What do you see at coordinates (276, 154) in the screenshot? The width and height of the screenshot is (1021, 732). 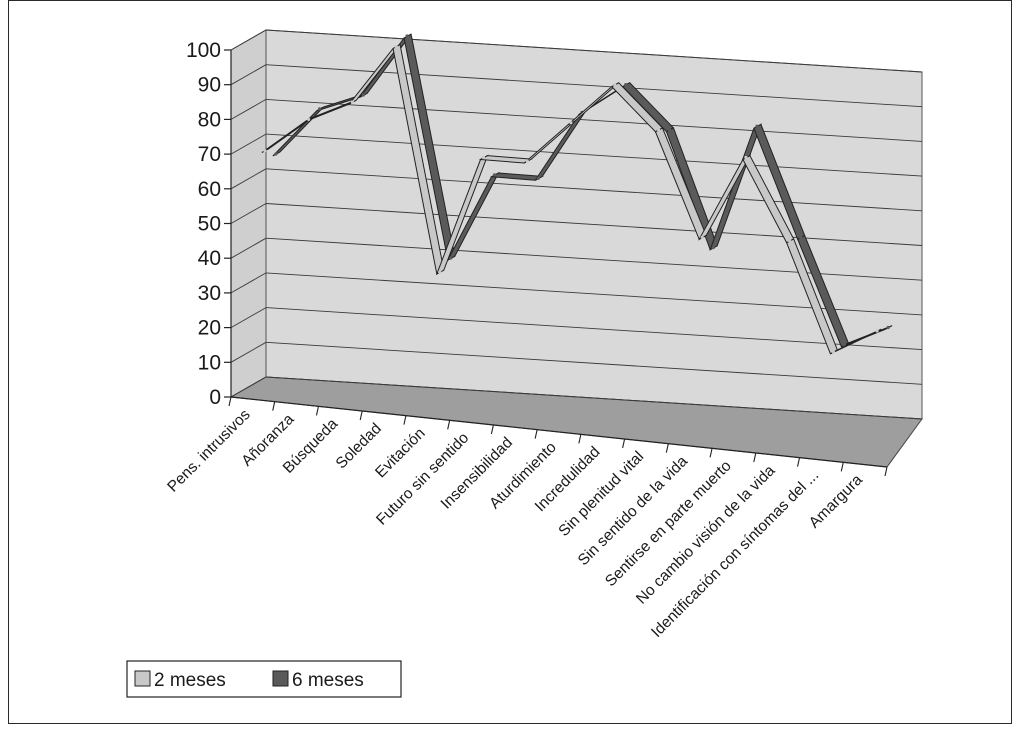 I see `point-6-meses-pens-intrusivos` at bounding box center [276, 154].